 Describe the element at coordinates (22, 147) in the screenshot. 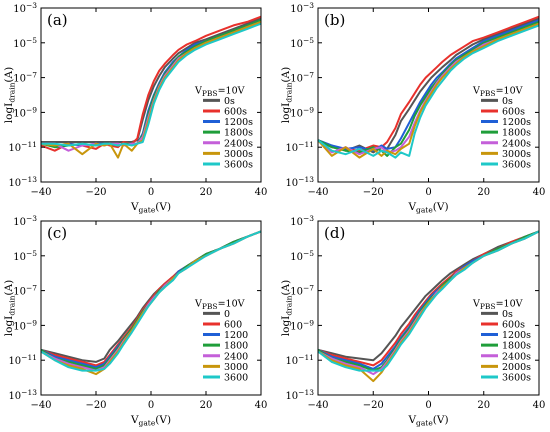

I see `y-tick-label: 10⁻¹¹` at that location.